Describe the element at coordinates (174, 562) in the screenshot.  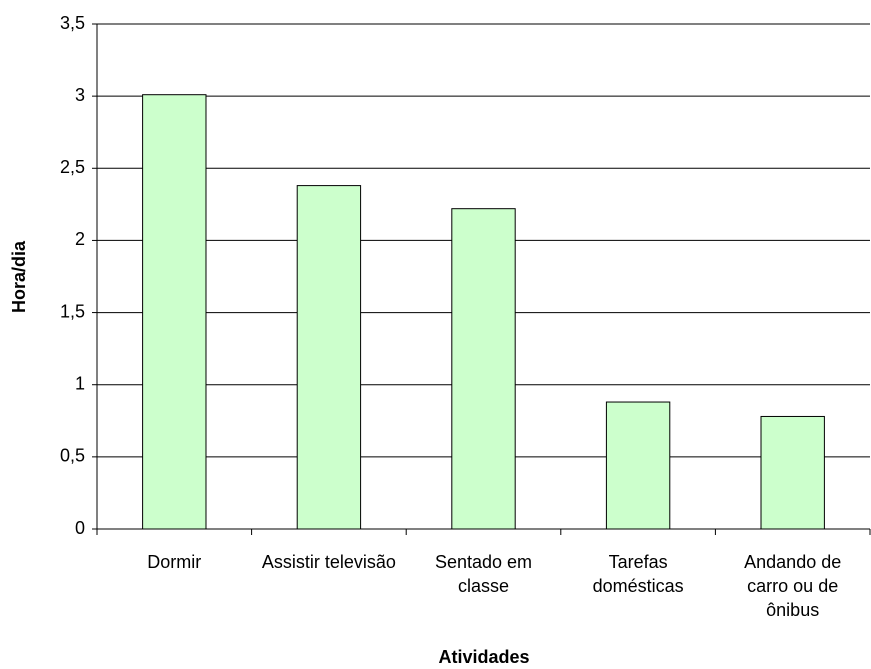
I see `x-tick-label: Dormir` at that location.